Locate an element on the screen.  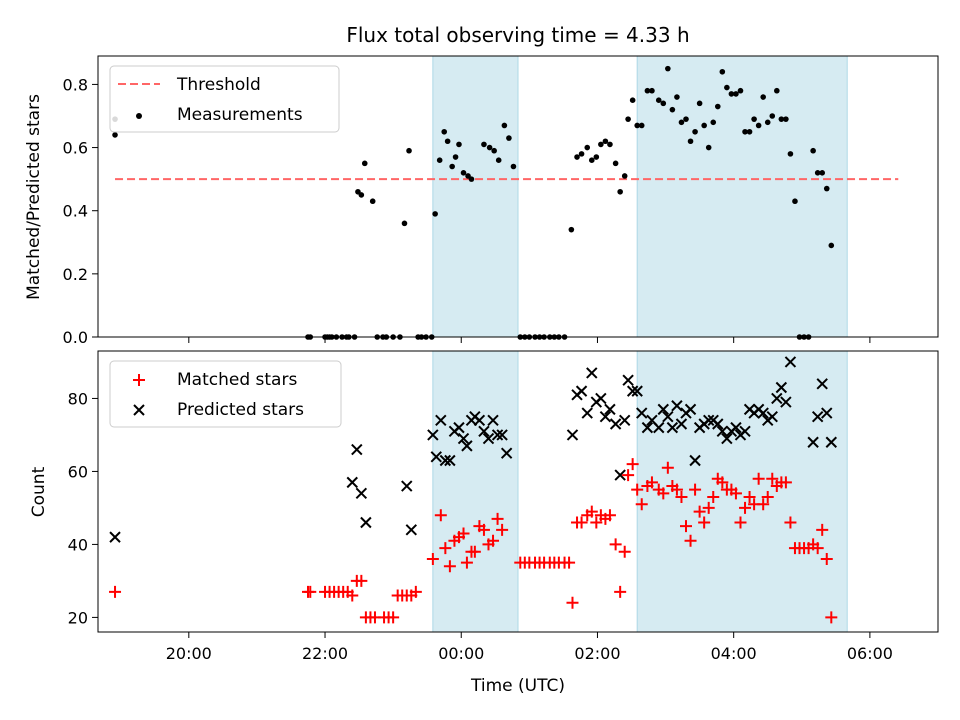
legend-measurements-label: Measurements is located at coordinates (240, 115).